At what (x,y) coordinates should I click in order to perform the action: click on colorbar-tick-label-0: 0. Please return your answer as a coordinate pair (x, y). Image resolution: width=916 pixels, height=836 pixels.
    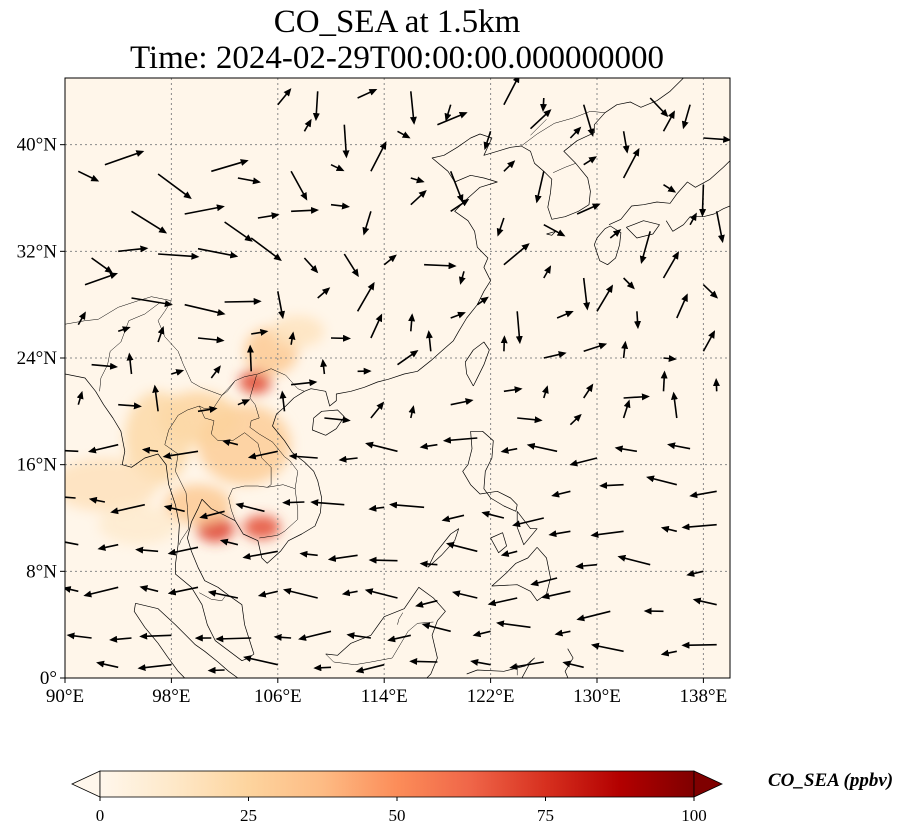
    Looking at the image, I should click on (100, 815).